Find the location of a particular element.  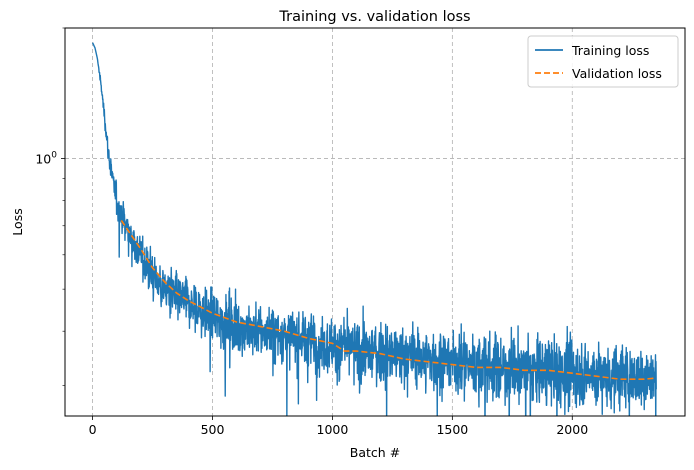

x-axis-label: Batch # is located at coordinates (375, 452).